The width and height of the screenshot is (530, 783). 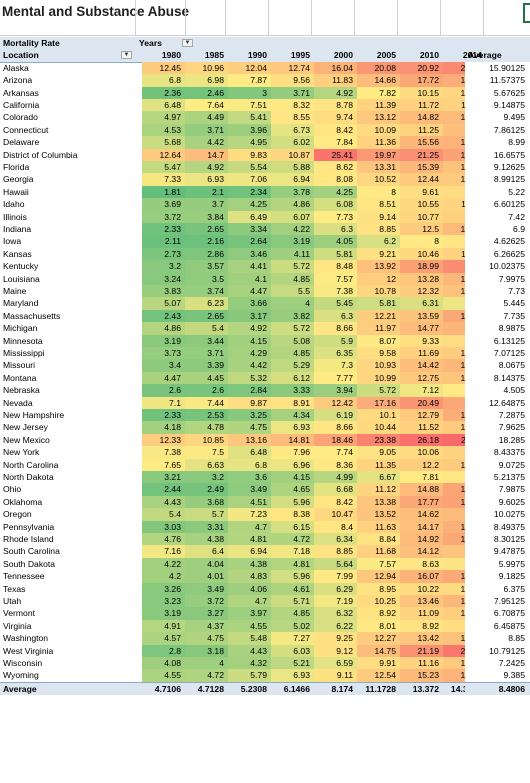 What do you see at coordinates (497, 167) in the screenshot?
I see `average-cell: 9.12625` at bounding box center [497, 167].